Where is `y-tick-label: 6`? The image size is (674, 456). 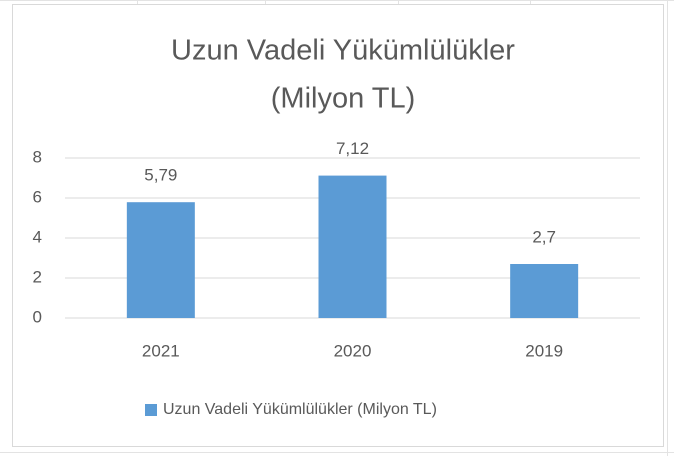 y-tick-label: 6 is located at coordinates (37, 196).